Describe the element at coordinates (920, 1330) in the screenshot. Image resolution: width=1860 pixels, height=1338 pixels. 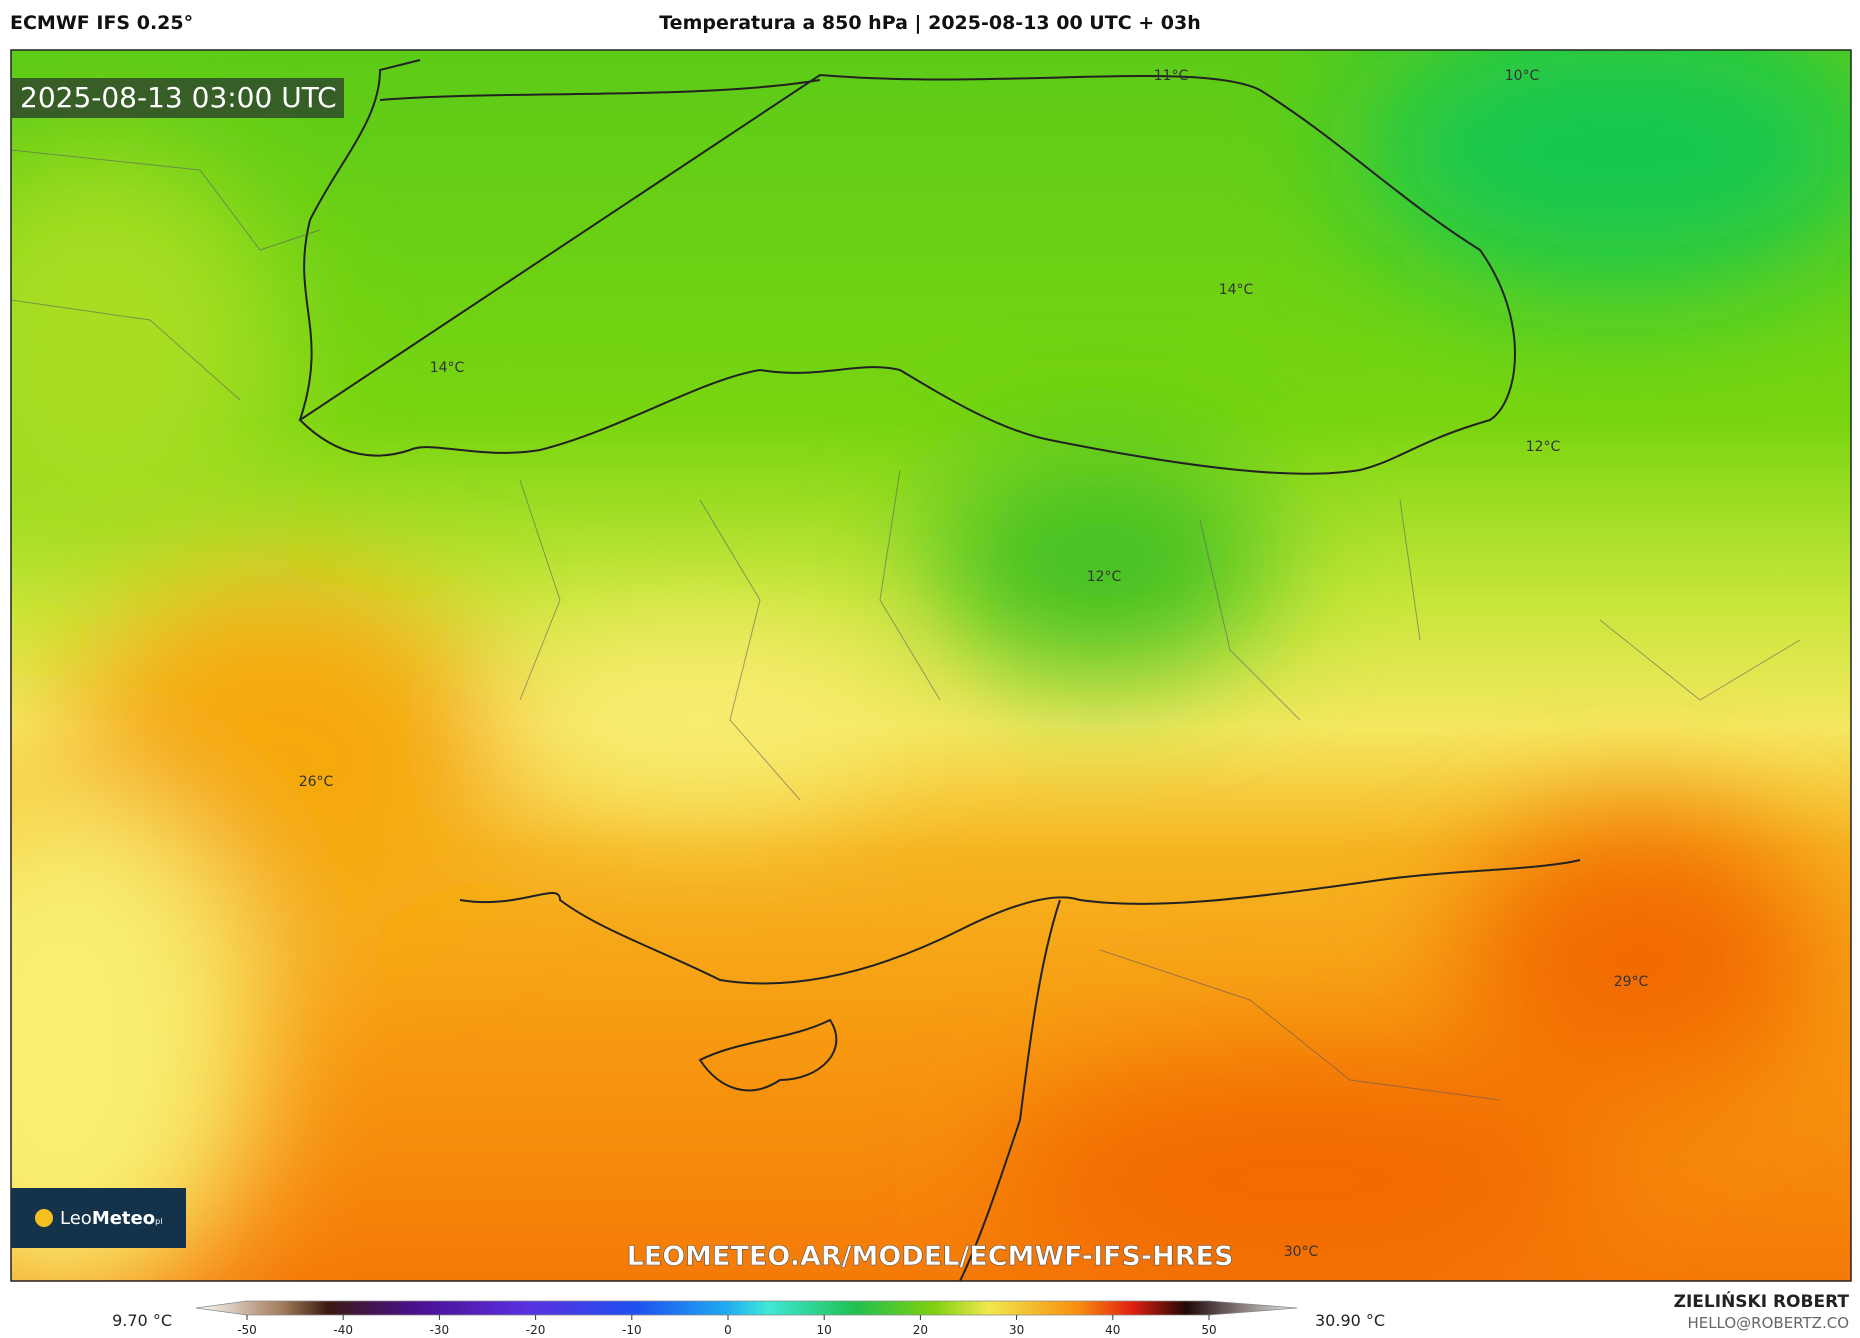
I see `colorbar-tick-label: 20` at that location.